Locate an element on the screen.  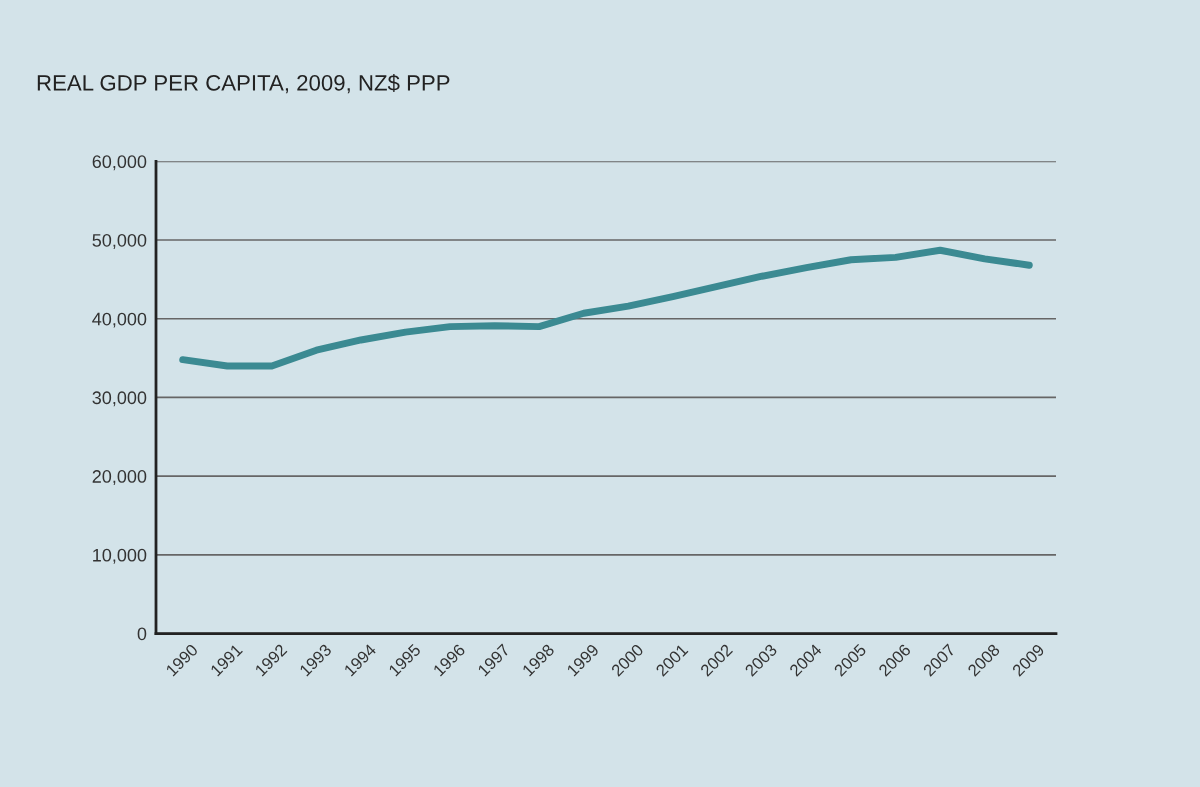
y-tick-label: 50,000 is located at coordinates (119, 241).